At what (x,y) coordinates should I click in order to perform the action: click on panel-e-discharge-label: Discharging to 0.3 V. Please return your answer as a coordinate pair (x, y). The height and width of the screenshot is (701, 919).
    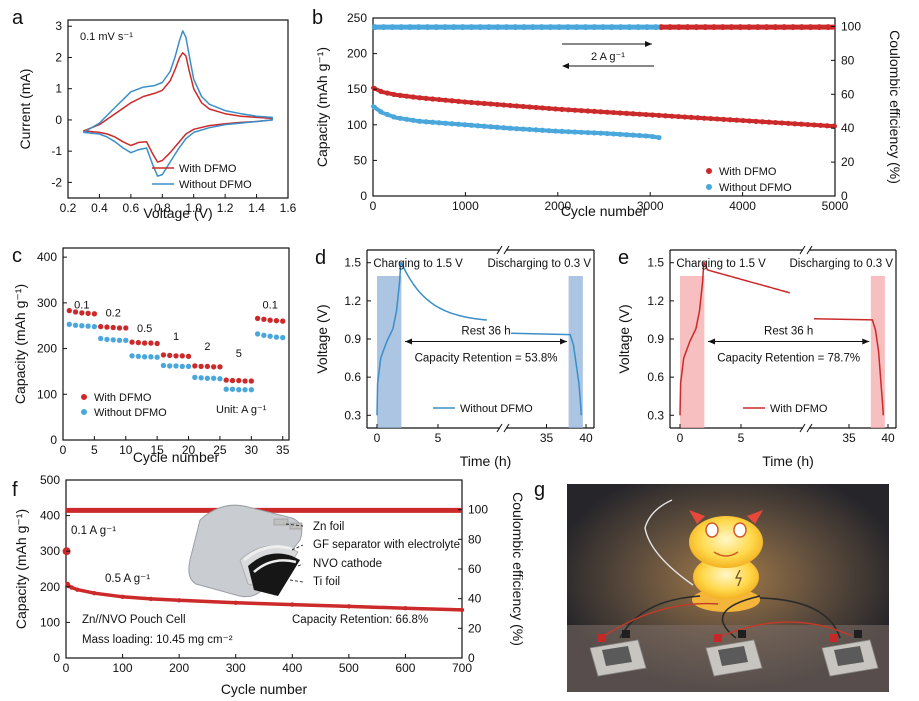
    Looking at the image, I should click on (841, 264).